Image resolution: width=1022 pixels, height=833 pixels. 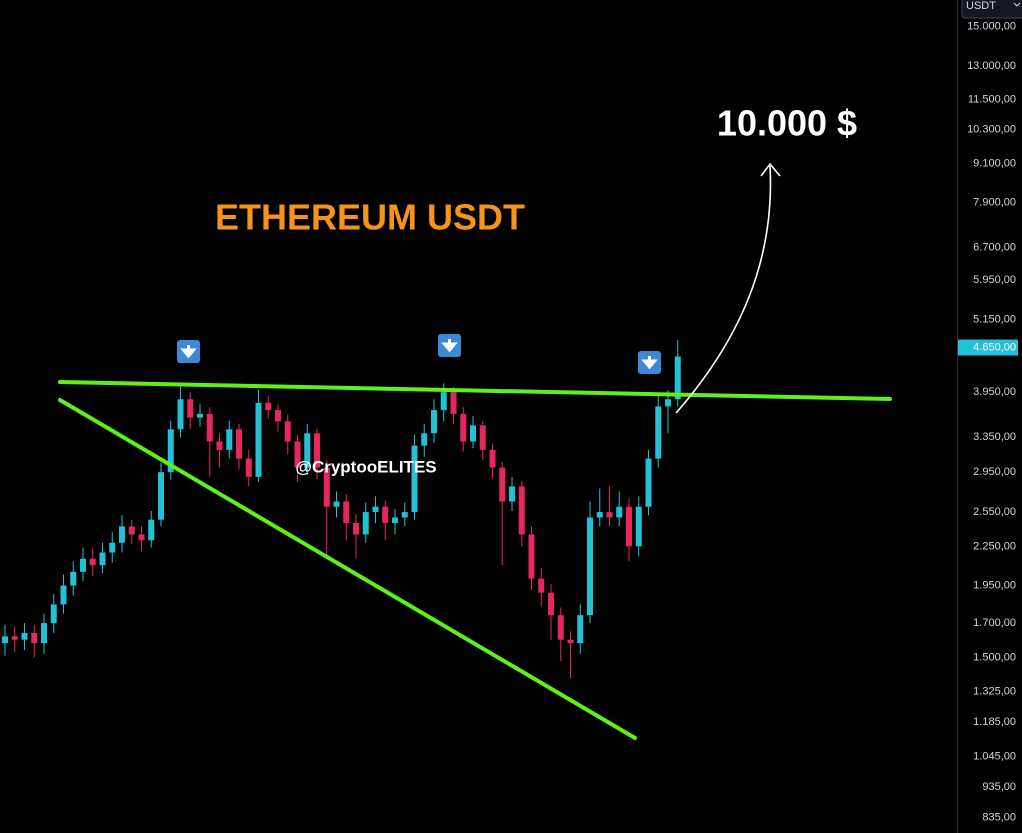 I want to click on y-tick-label: 2.250,00, so click(x=994, y=546).